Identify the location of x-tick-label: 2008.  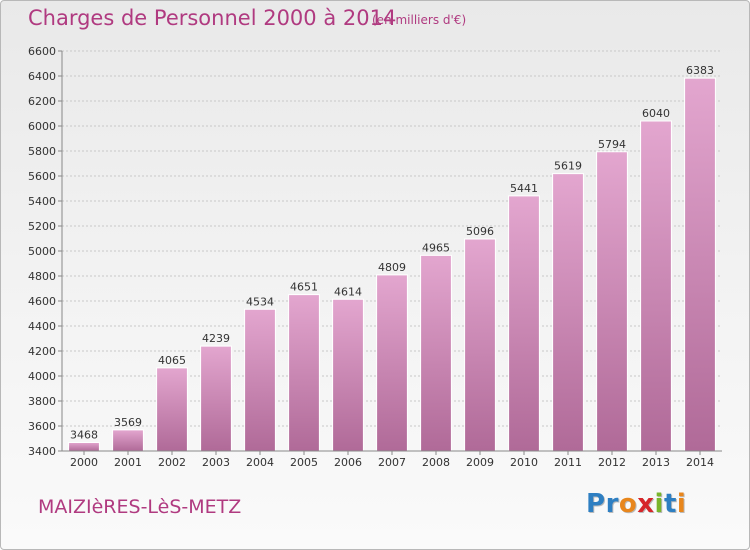
(436, 462).